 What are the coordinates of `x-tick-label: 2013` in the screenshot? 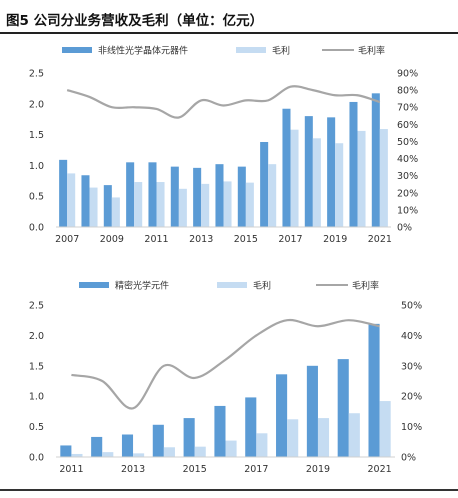 It's located at (133, 469).